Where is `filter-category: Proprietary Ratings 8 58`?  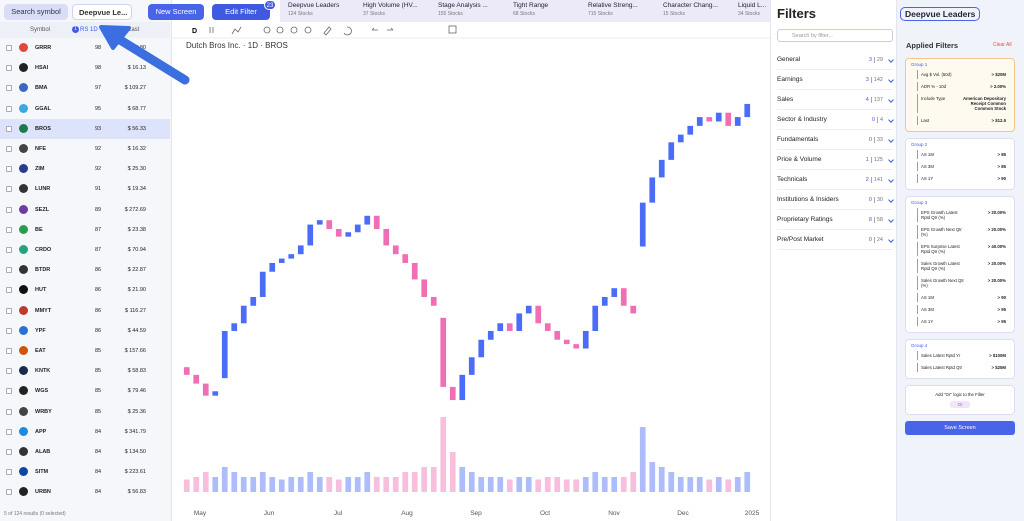
filter-category: Proprietary Ratings 8 58 is located at coordinates (835, 220).